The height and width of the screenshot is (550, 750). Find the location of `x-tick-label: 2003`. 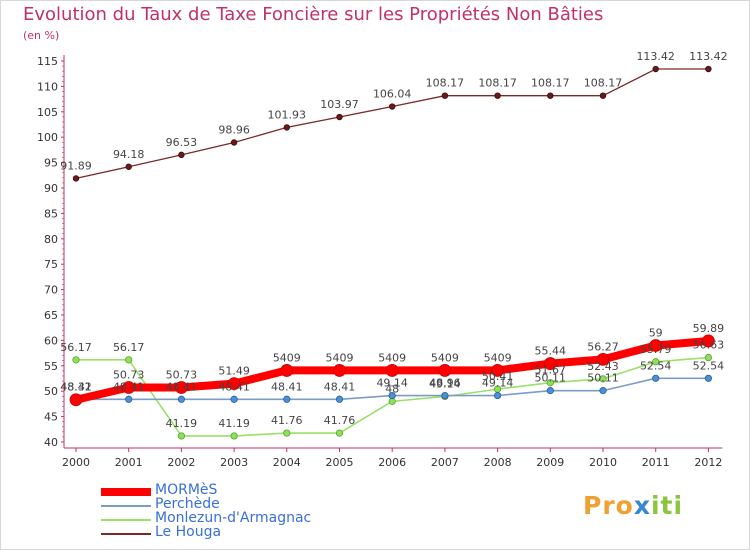

x-tick-label: 2003 is located at coordinates (234, 462).